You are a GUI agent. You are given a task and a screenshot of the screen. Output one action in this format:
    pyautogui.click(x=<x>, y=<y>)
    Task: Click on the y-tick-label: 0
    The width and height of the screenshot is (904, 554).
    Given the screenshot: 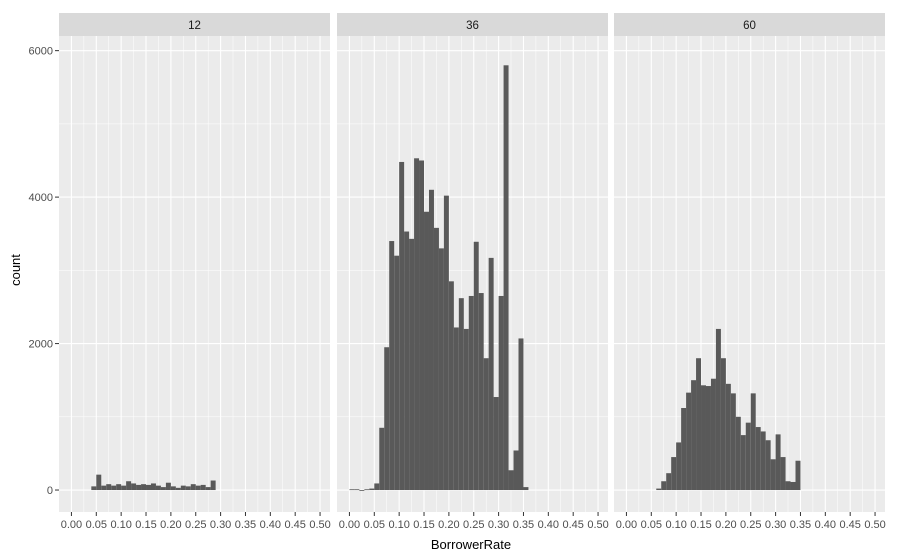 What is the action you would take?
    pyautogui.click(x=50, y=491)
    